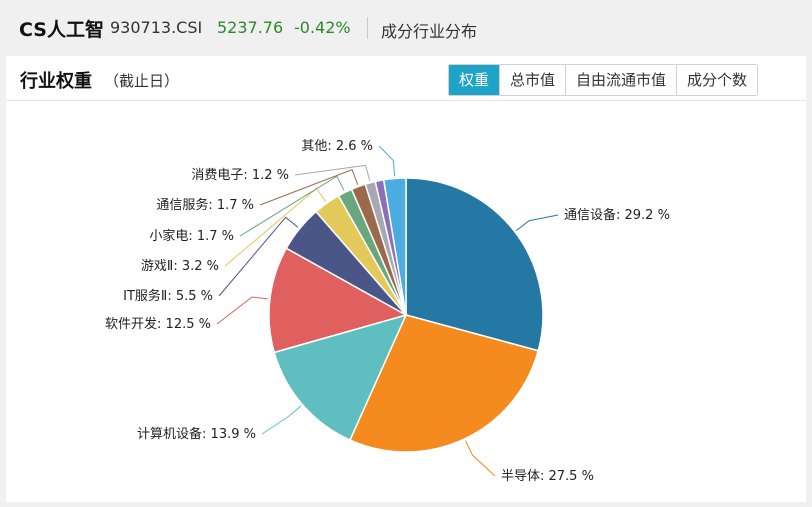  What do you see at coordinates (258, 256) in the screenshot?
I see `leader-line-IT服务` at bounding box center [258, 256].